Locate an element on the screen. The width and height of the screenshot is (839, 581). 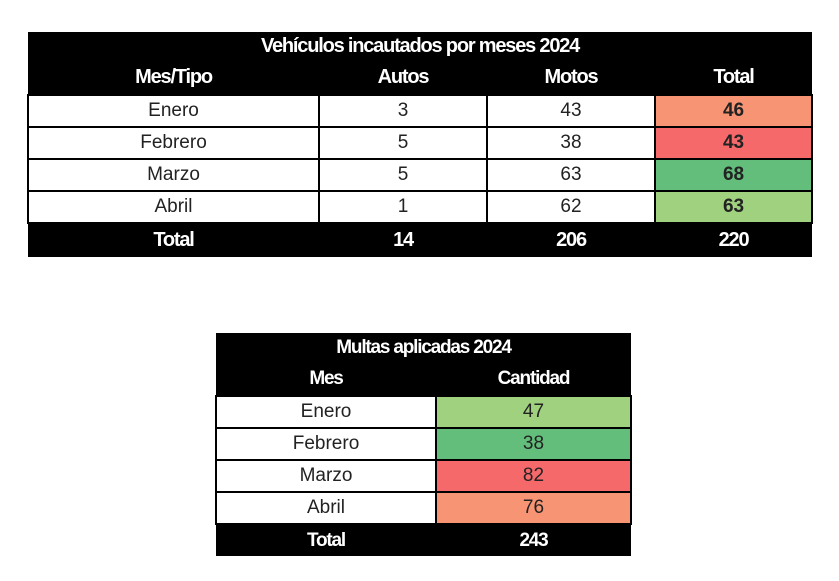
autos-cell: 1 is located at coordinates (403, 207).